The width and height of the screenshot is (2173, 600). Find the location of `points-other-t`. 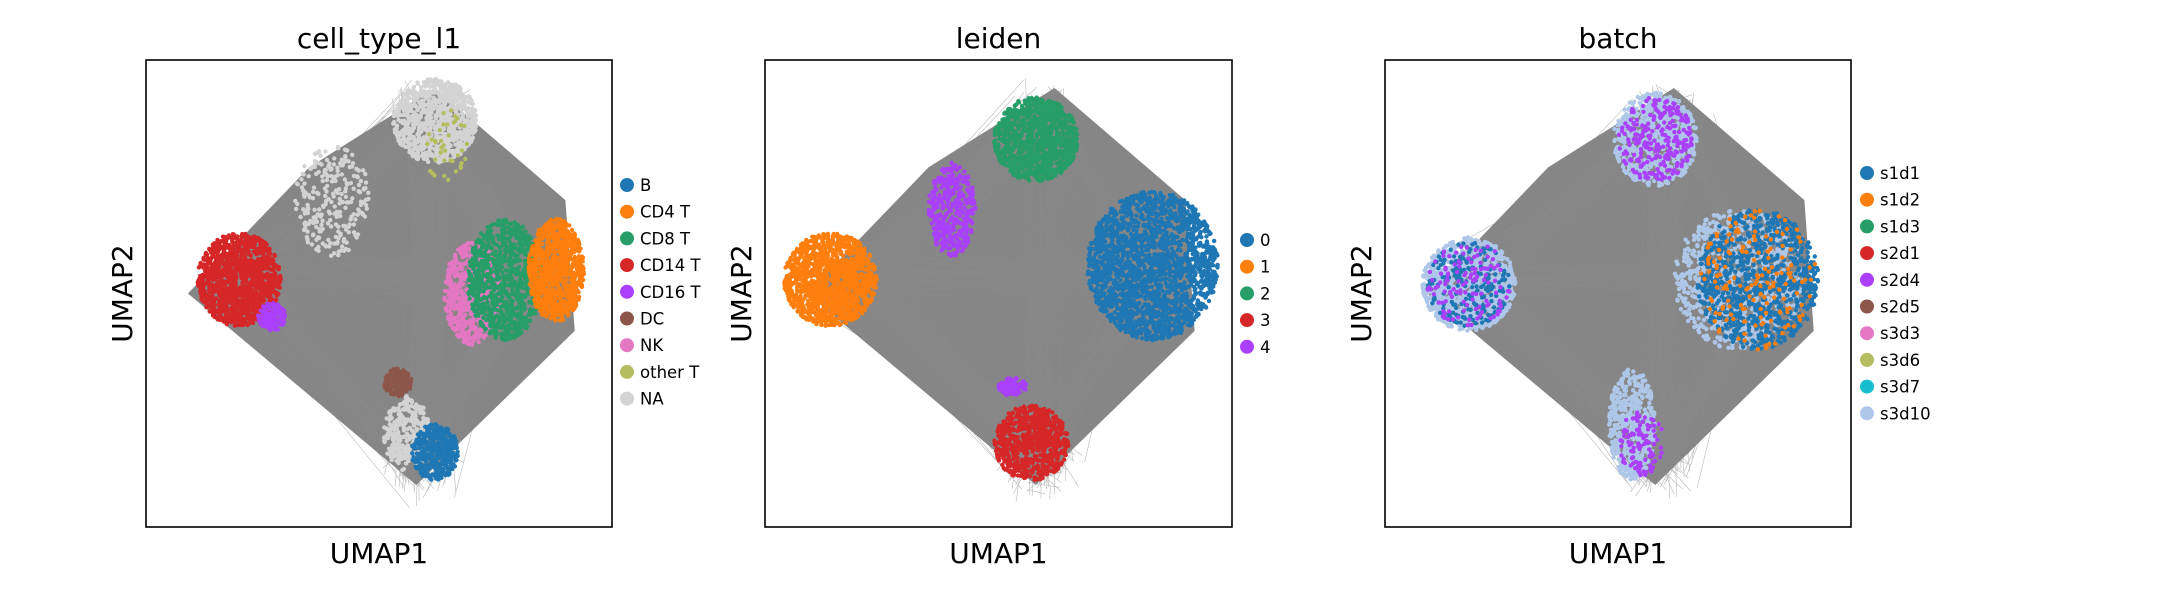

points-other-t is located at coordinates (447, 145).